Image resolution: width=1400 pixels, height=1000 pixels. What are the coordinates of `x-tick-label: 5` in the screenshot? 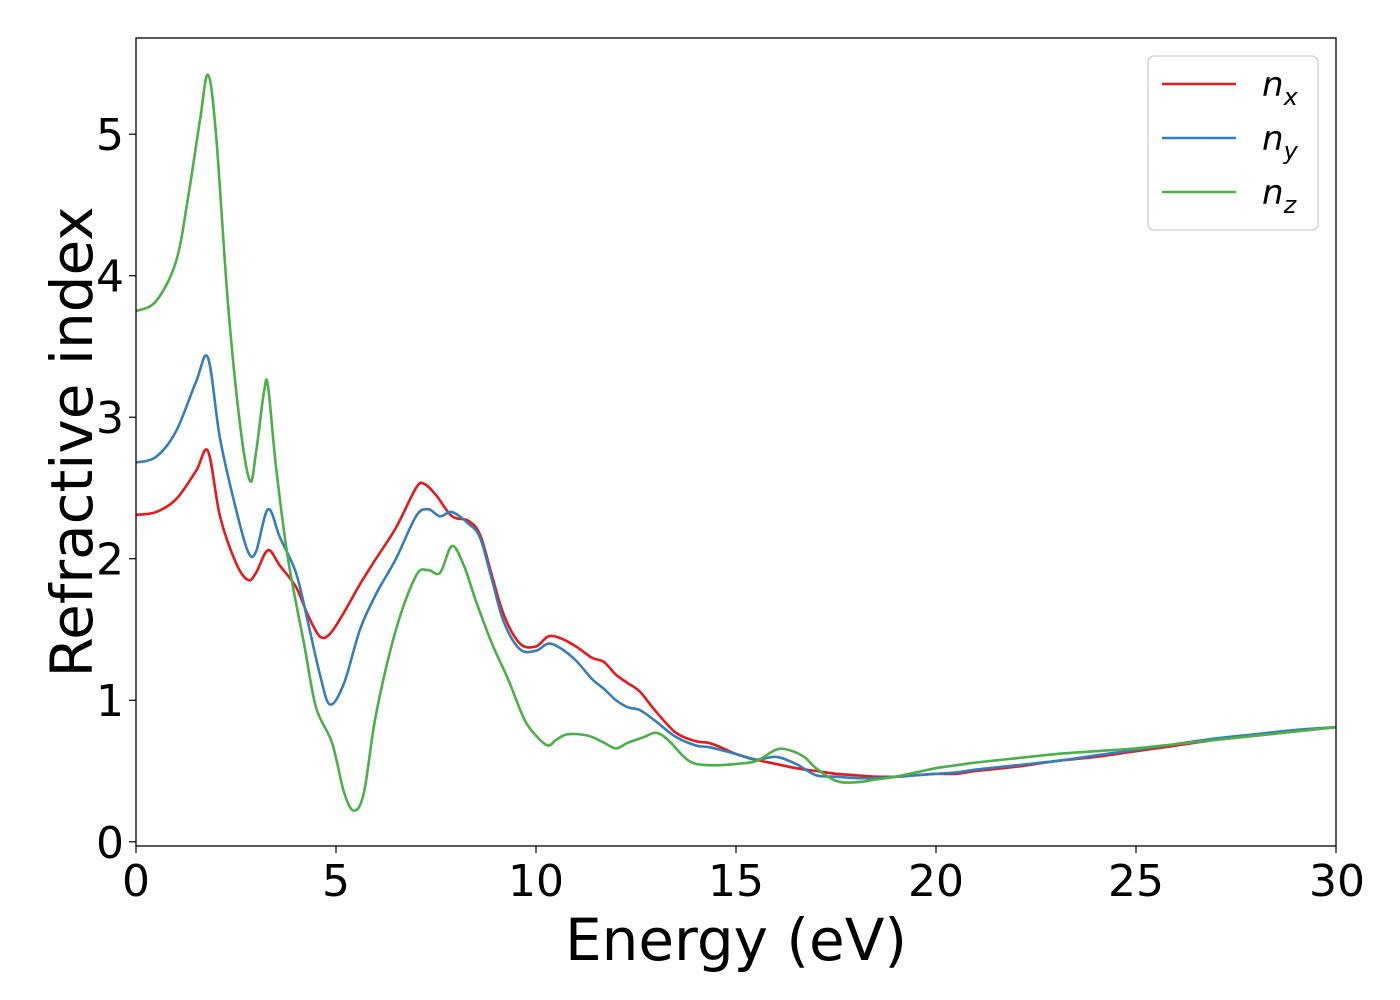 It's located at (336, 881).